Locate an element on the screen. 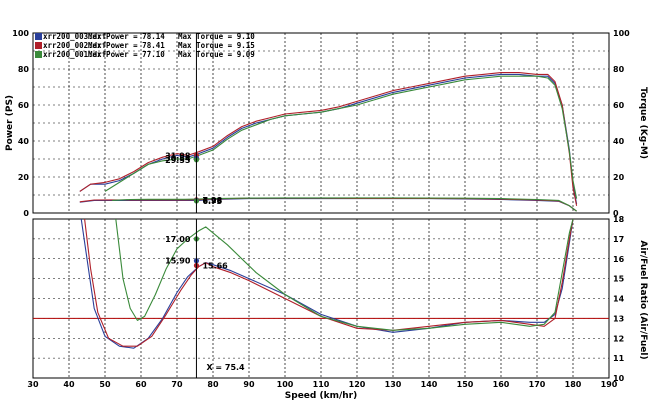 The width and height of the screenshot is (653, 412). power-tick-label: 80 is located at coordinates (24, 69).